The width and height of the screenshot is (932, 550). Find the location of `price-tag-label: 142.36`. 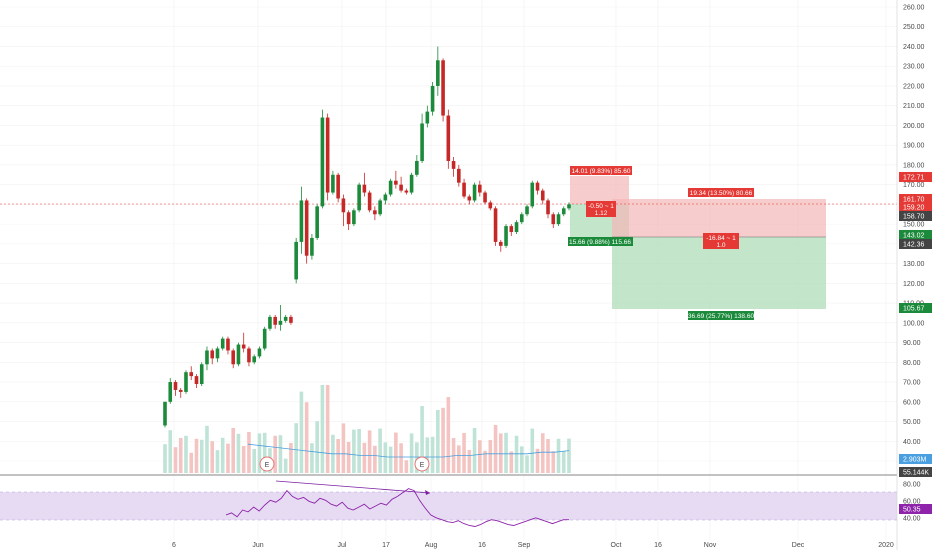

price-tag-label: 142.36 is located at coordinates (914, 245).